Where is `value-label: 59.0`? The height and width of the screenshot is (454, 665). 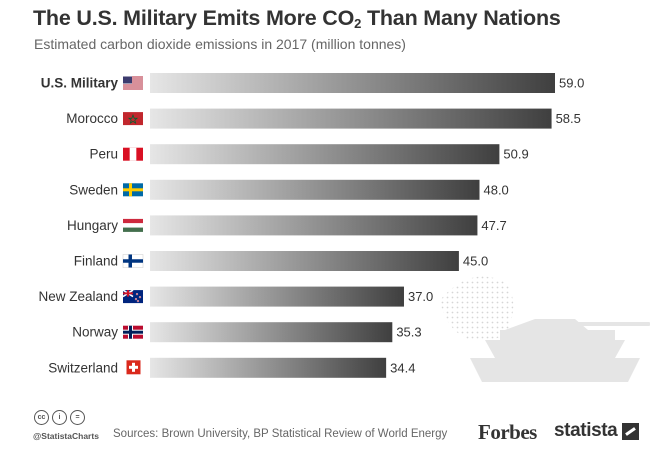 value-label: 59.0 is located at coordinates (571, 83).